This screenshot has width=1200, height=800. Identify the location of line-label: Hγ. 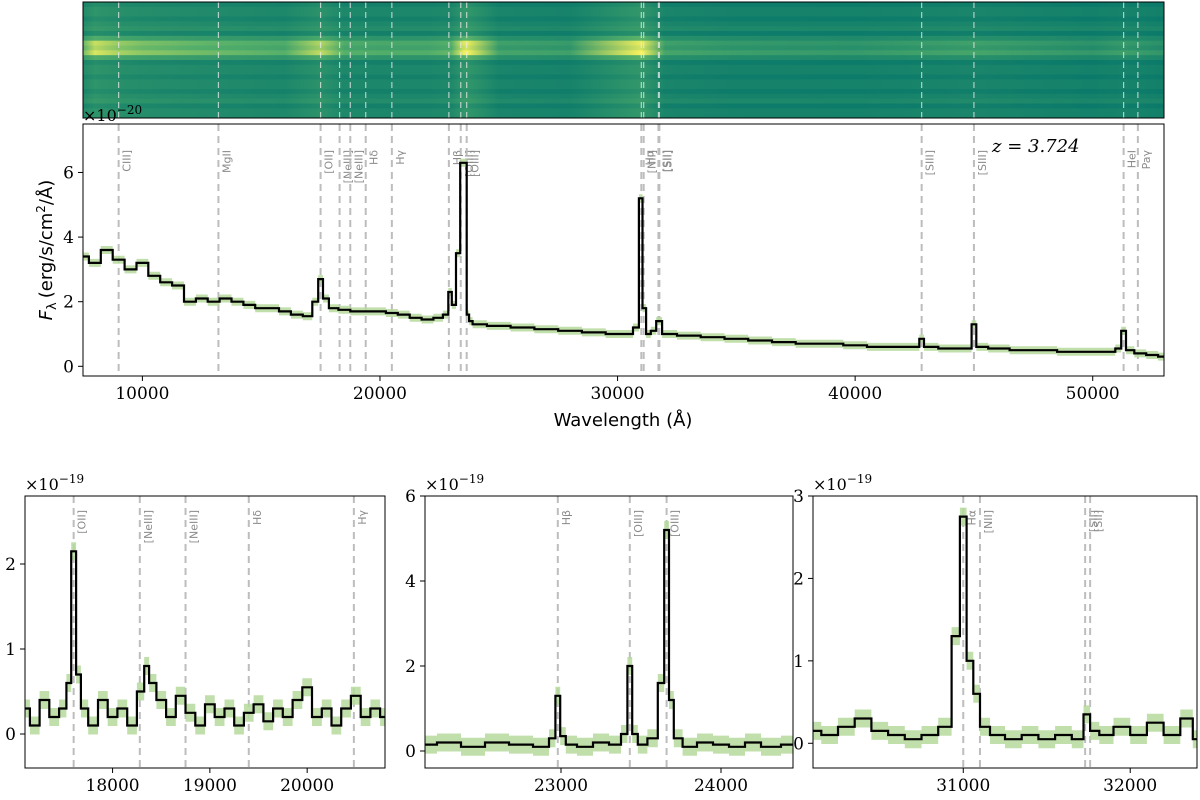
(362, 517).